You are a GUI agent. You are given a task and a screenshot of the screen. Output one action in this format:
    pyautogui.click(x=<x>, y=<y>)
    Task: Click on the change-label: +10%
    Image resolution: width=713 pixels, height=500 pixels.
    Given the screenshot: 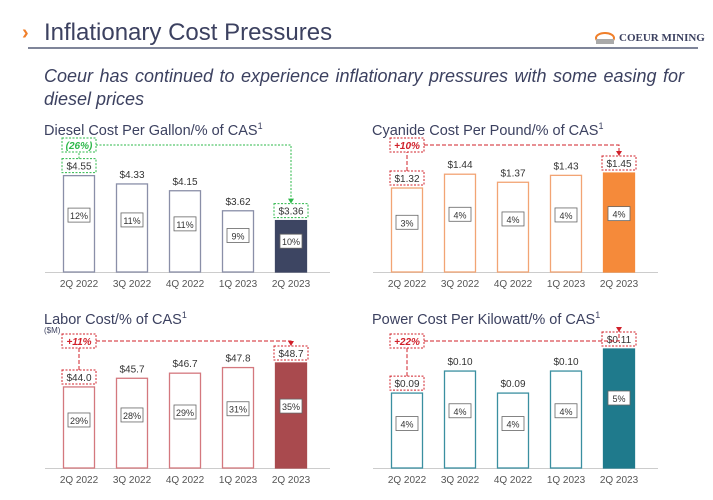 What is the action you would take?
    pyautogui.click(x=407, y=146)
    